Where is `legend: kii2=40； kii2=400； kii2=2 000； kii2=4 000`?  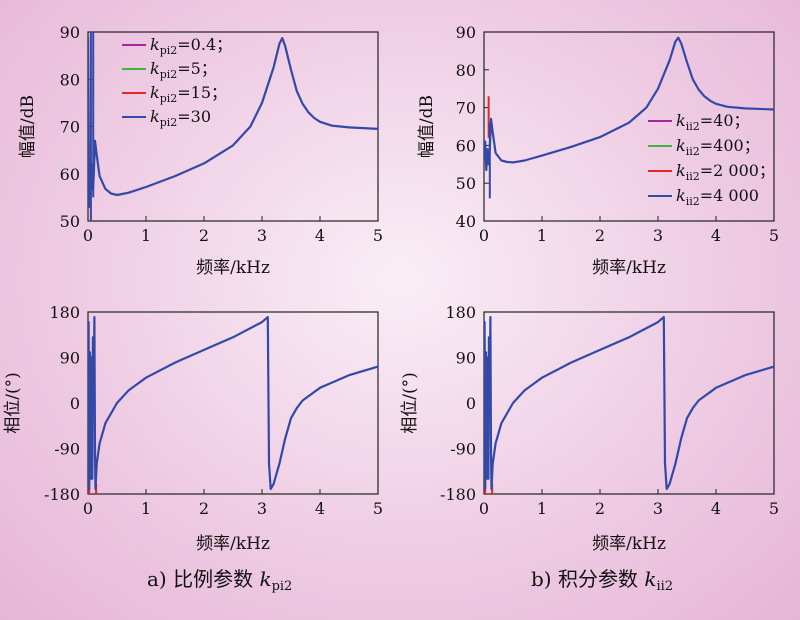
legend: kii2=40； kii2=400； kii2=2 000； kii2=4 000 is located at coordinates (711, 159).